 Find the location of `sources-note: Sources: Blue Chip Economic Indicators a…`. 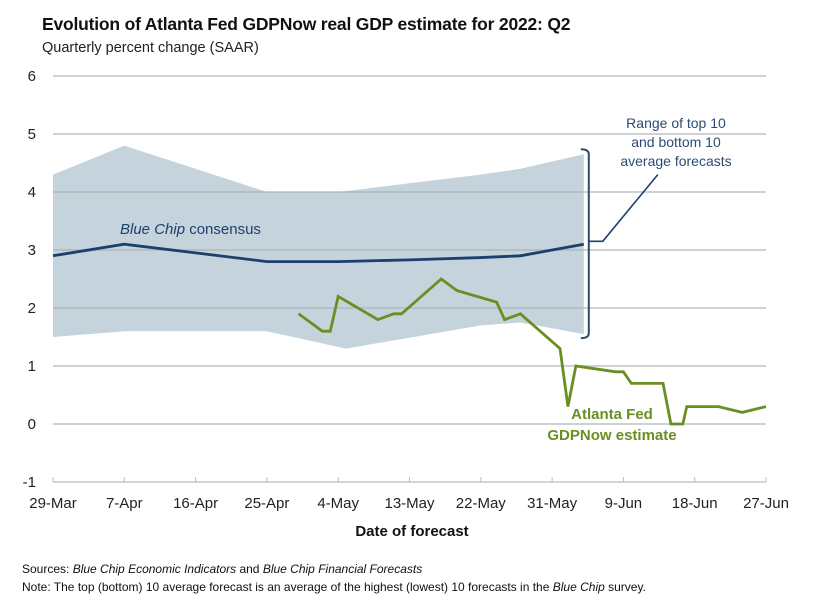

sources-note: Sources: Blue Chip Economic Indicators a… is located at coordinates (222, 569).